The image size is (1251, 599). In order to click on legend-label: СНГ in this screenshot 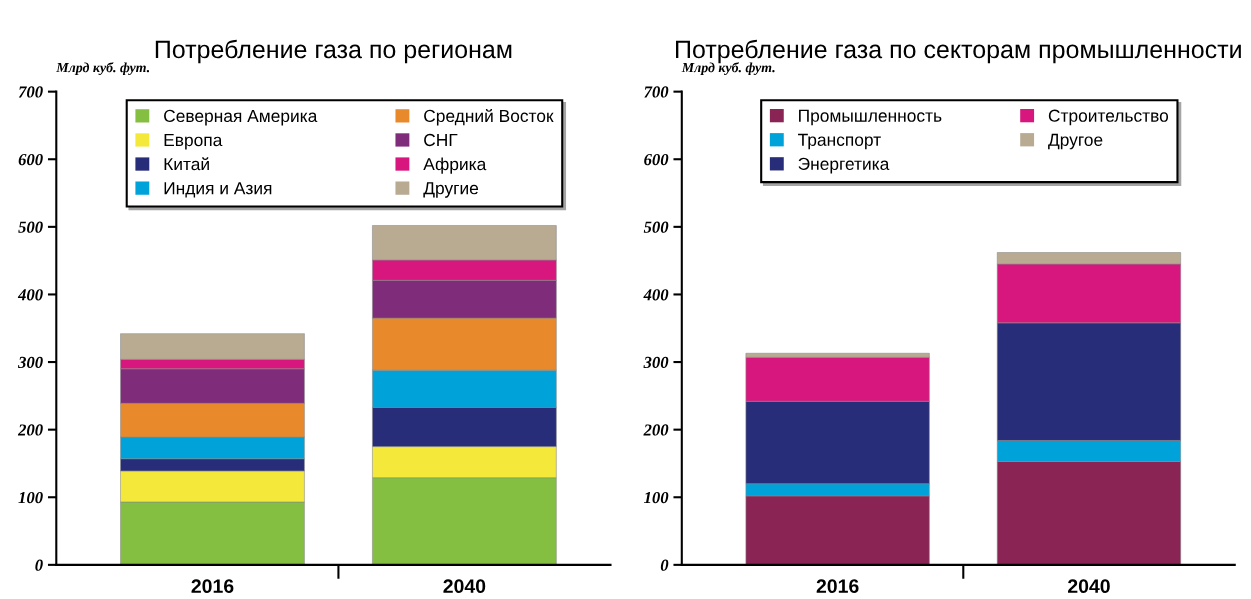, I will do `click(441, 140)`.